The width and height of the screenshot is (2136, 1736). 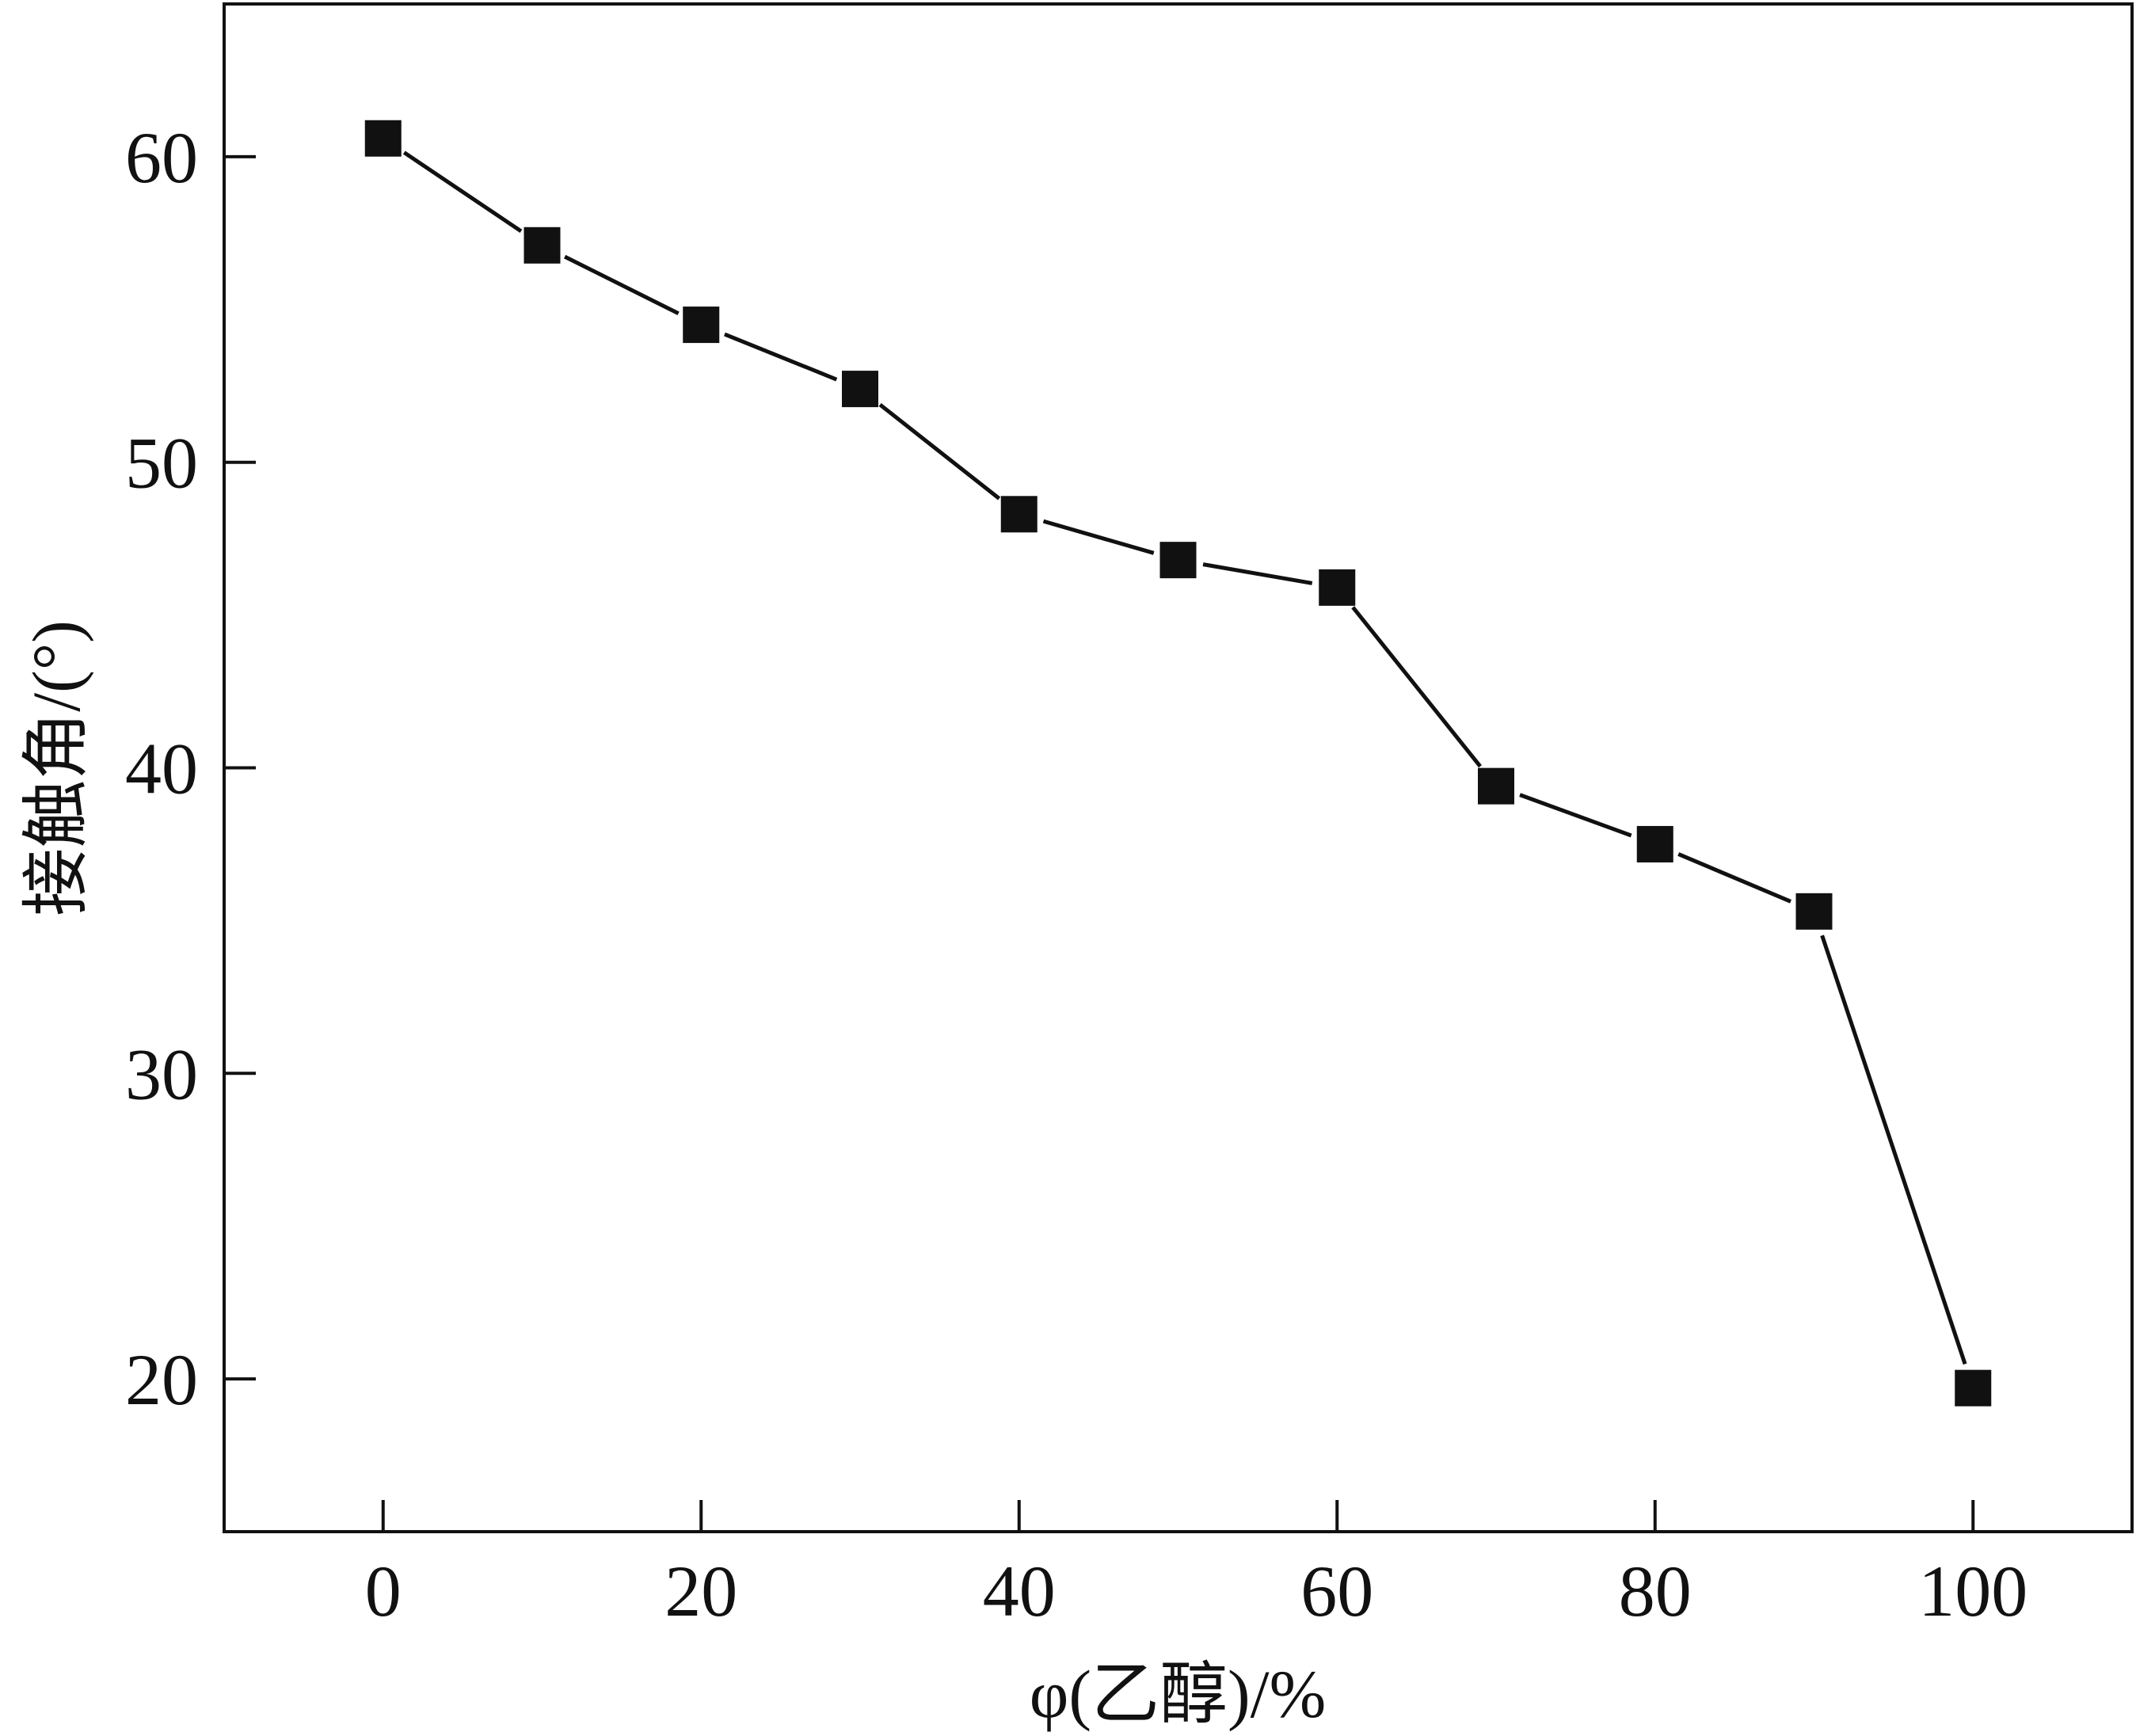 I want to click on y-axis-label: 接触角/(°), so click(x=56, y=768).